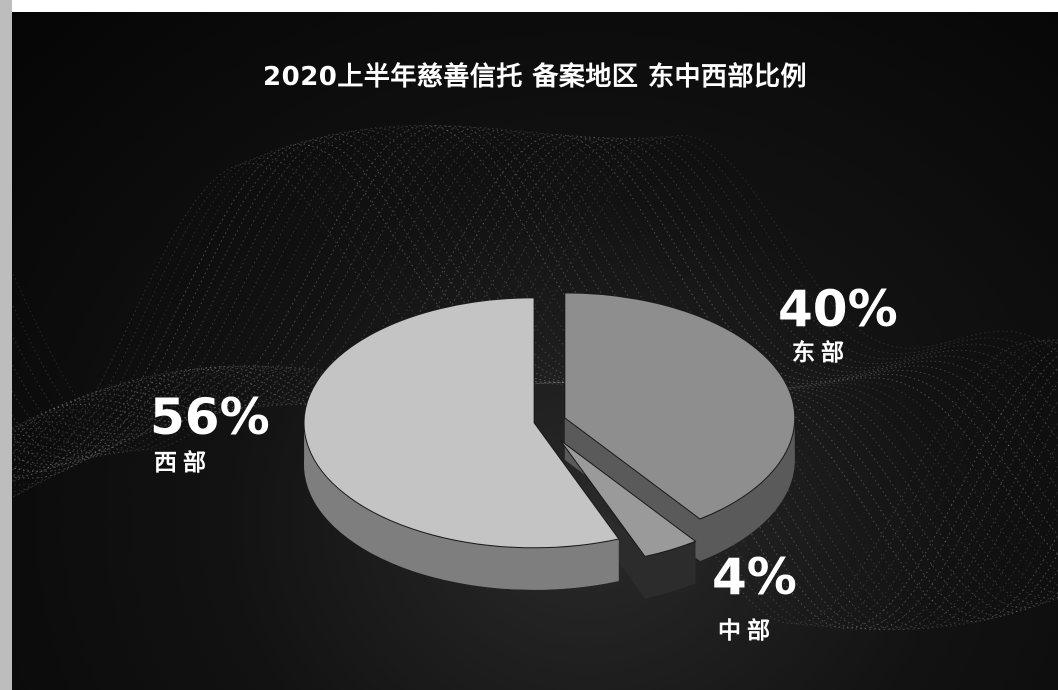 The image size is (1058, 690). I want to click on data-label-percent-east: 40%, so click(838, 309).